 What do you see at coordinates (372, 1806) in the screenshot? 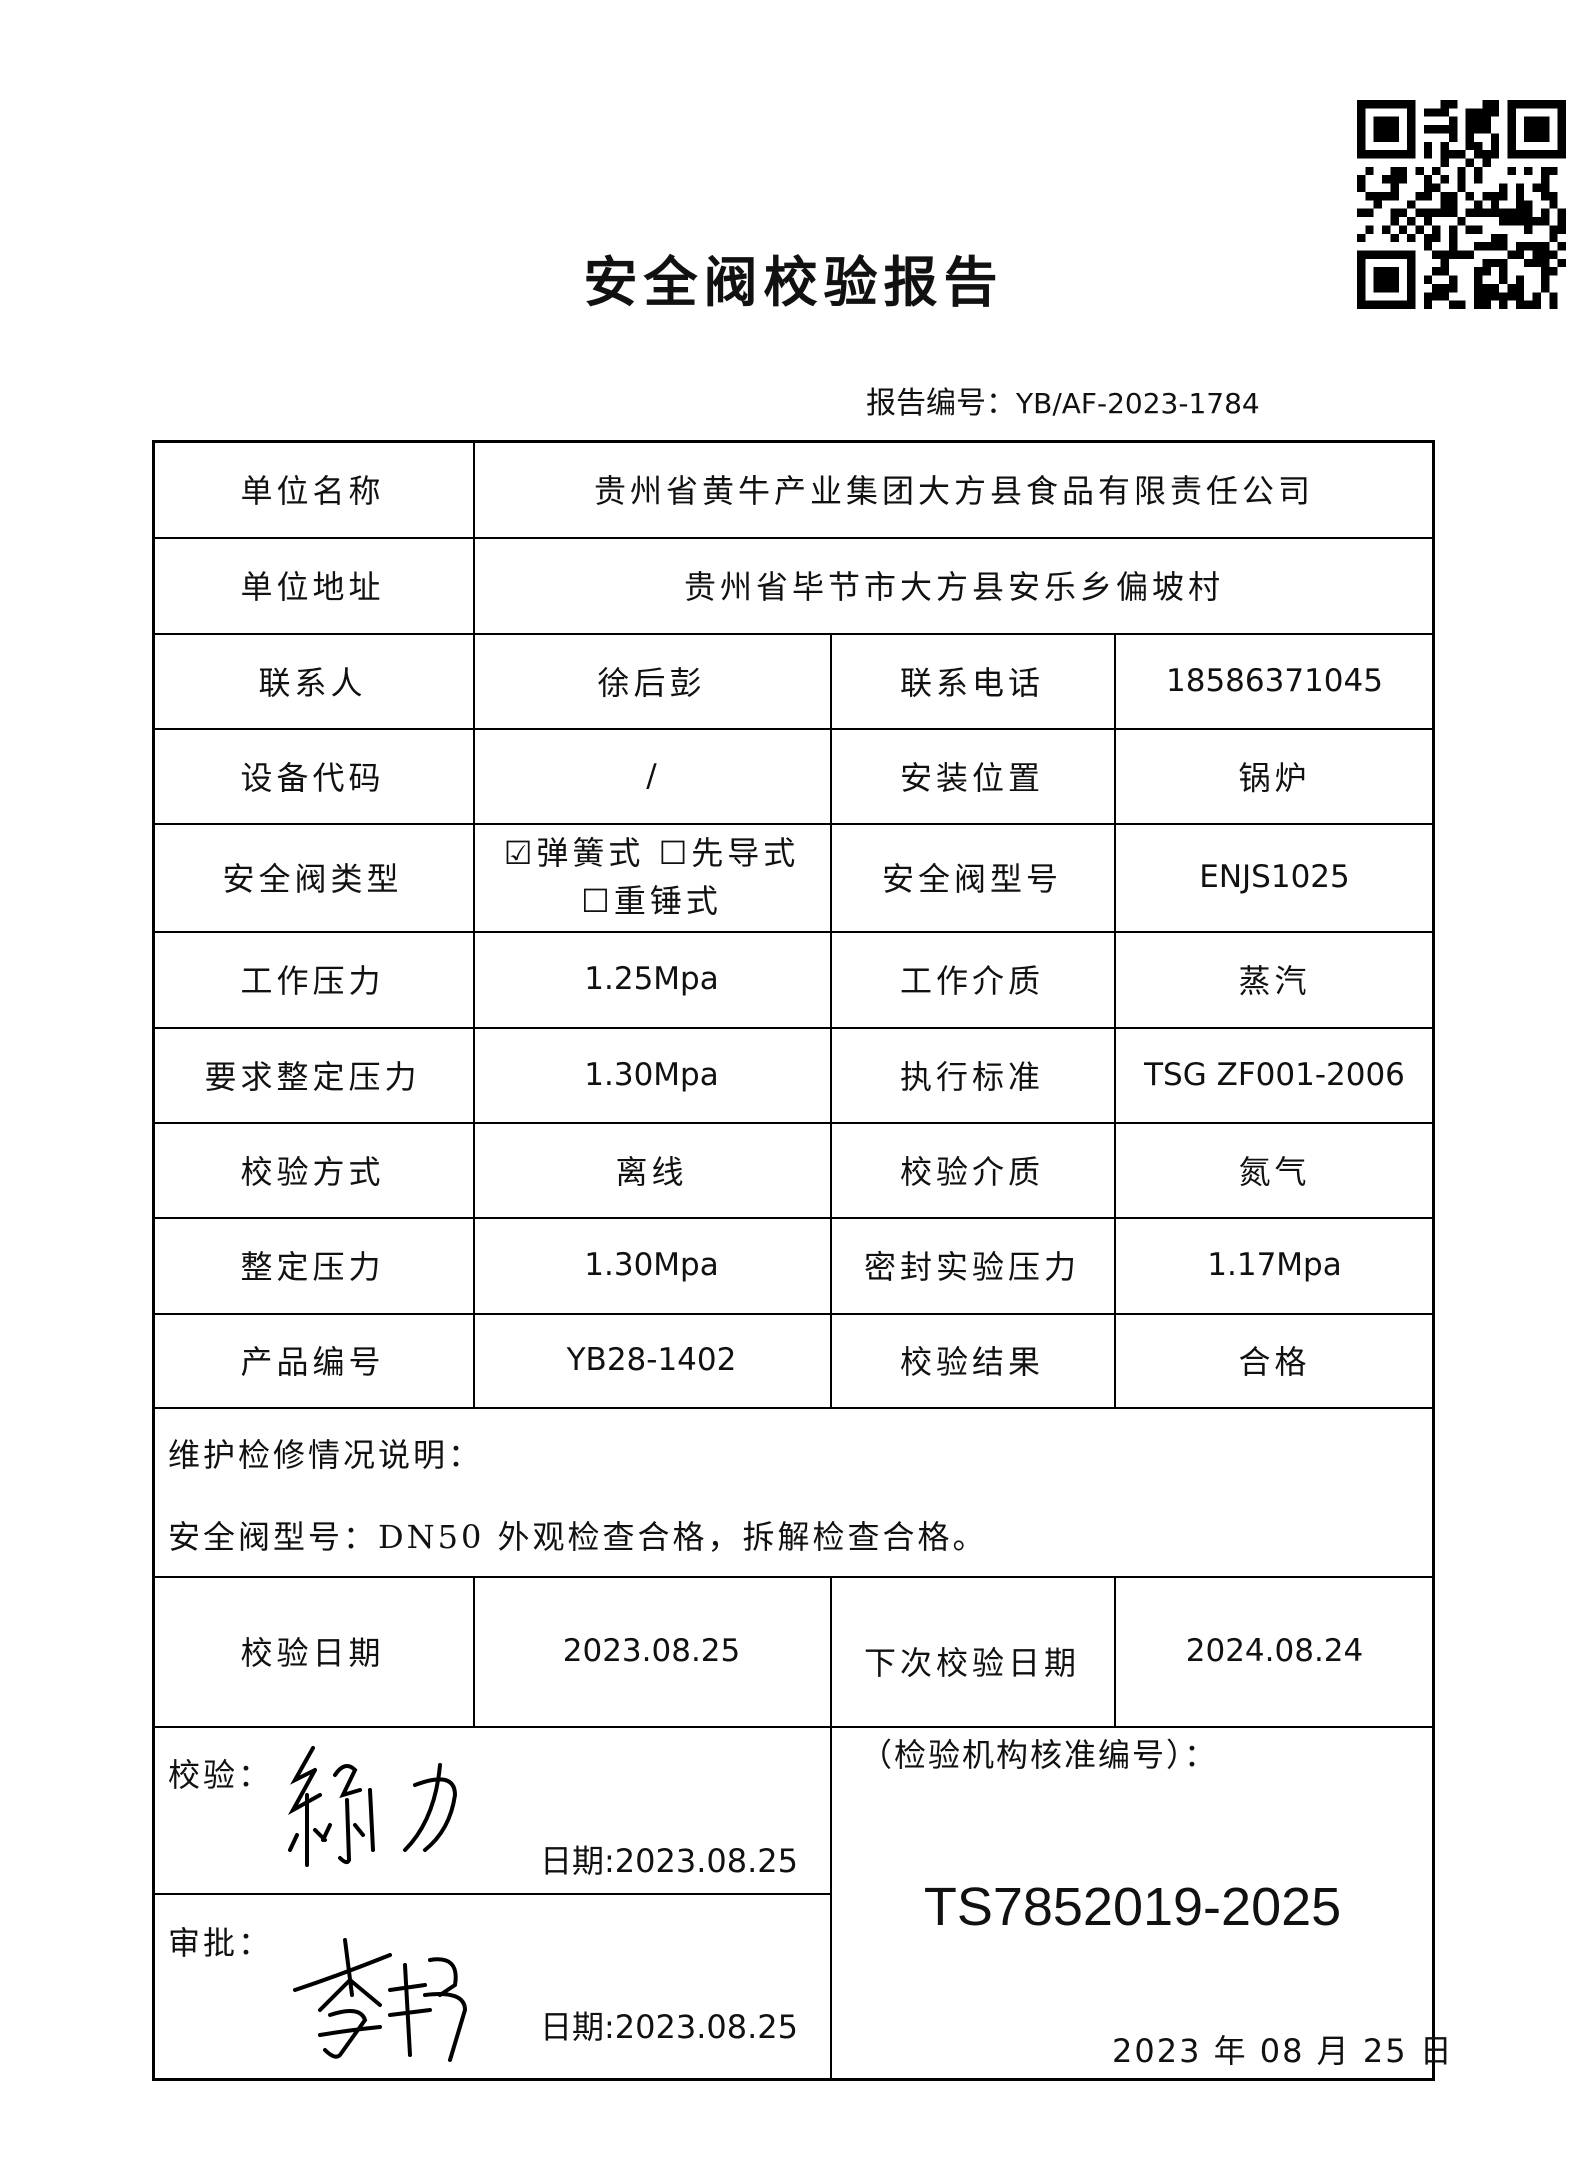
I see `verify-signature` at bounding box center [372, 1806].